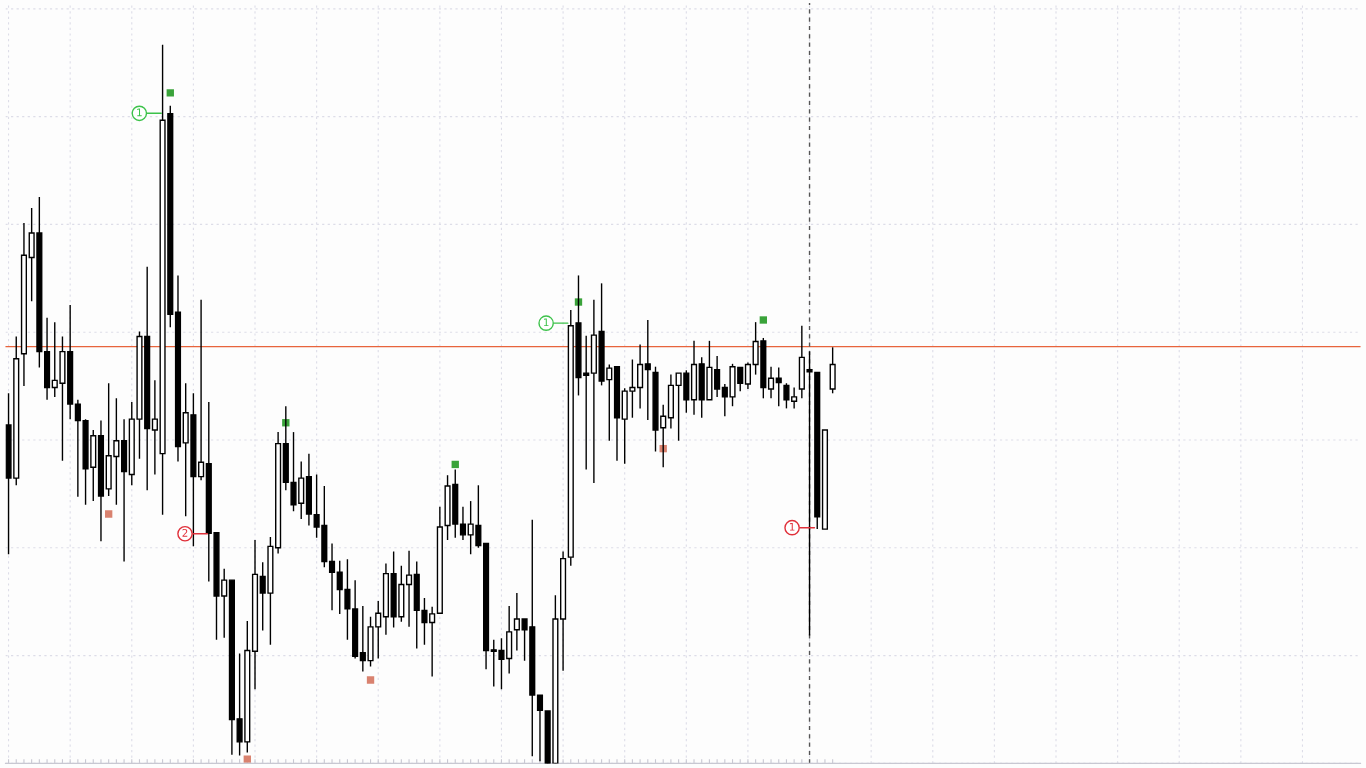 Image resolution: width=1366 pixels, height=768 pixels. I want to click on annotation: 2, so click(185, 532).